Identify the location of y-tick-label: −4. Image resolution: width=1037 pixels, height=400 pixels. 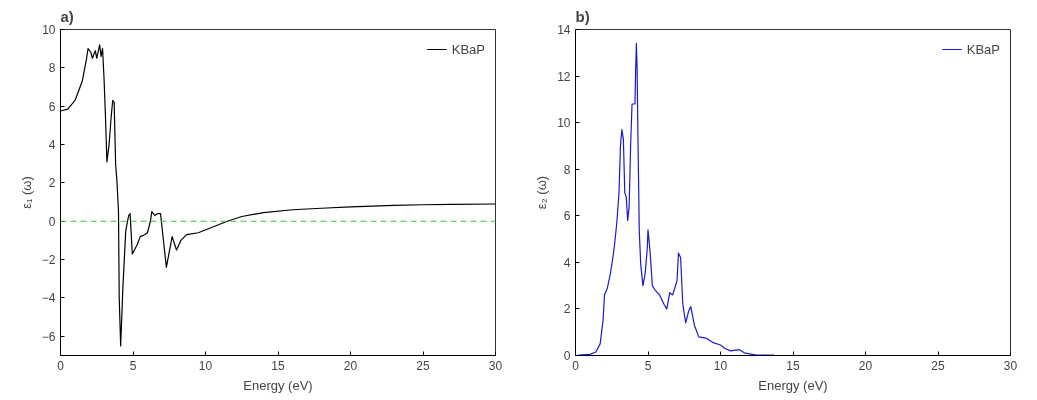
(48, 298).